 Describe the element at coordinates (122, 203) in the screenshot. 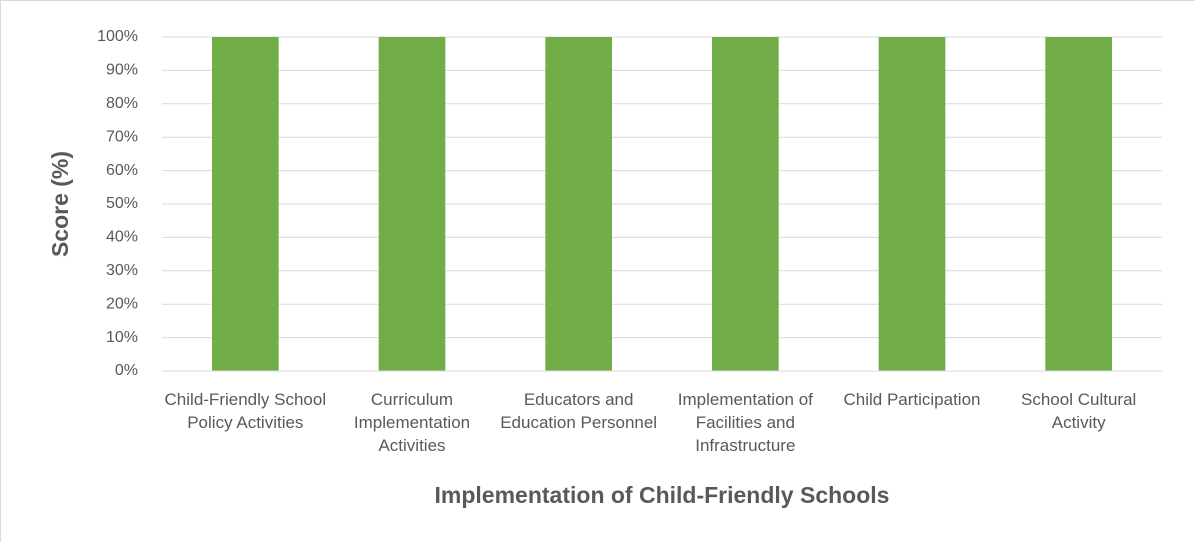

I see `y-tick-label: 50%` at that location.